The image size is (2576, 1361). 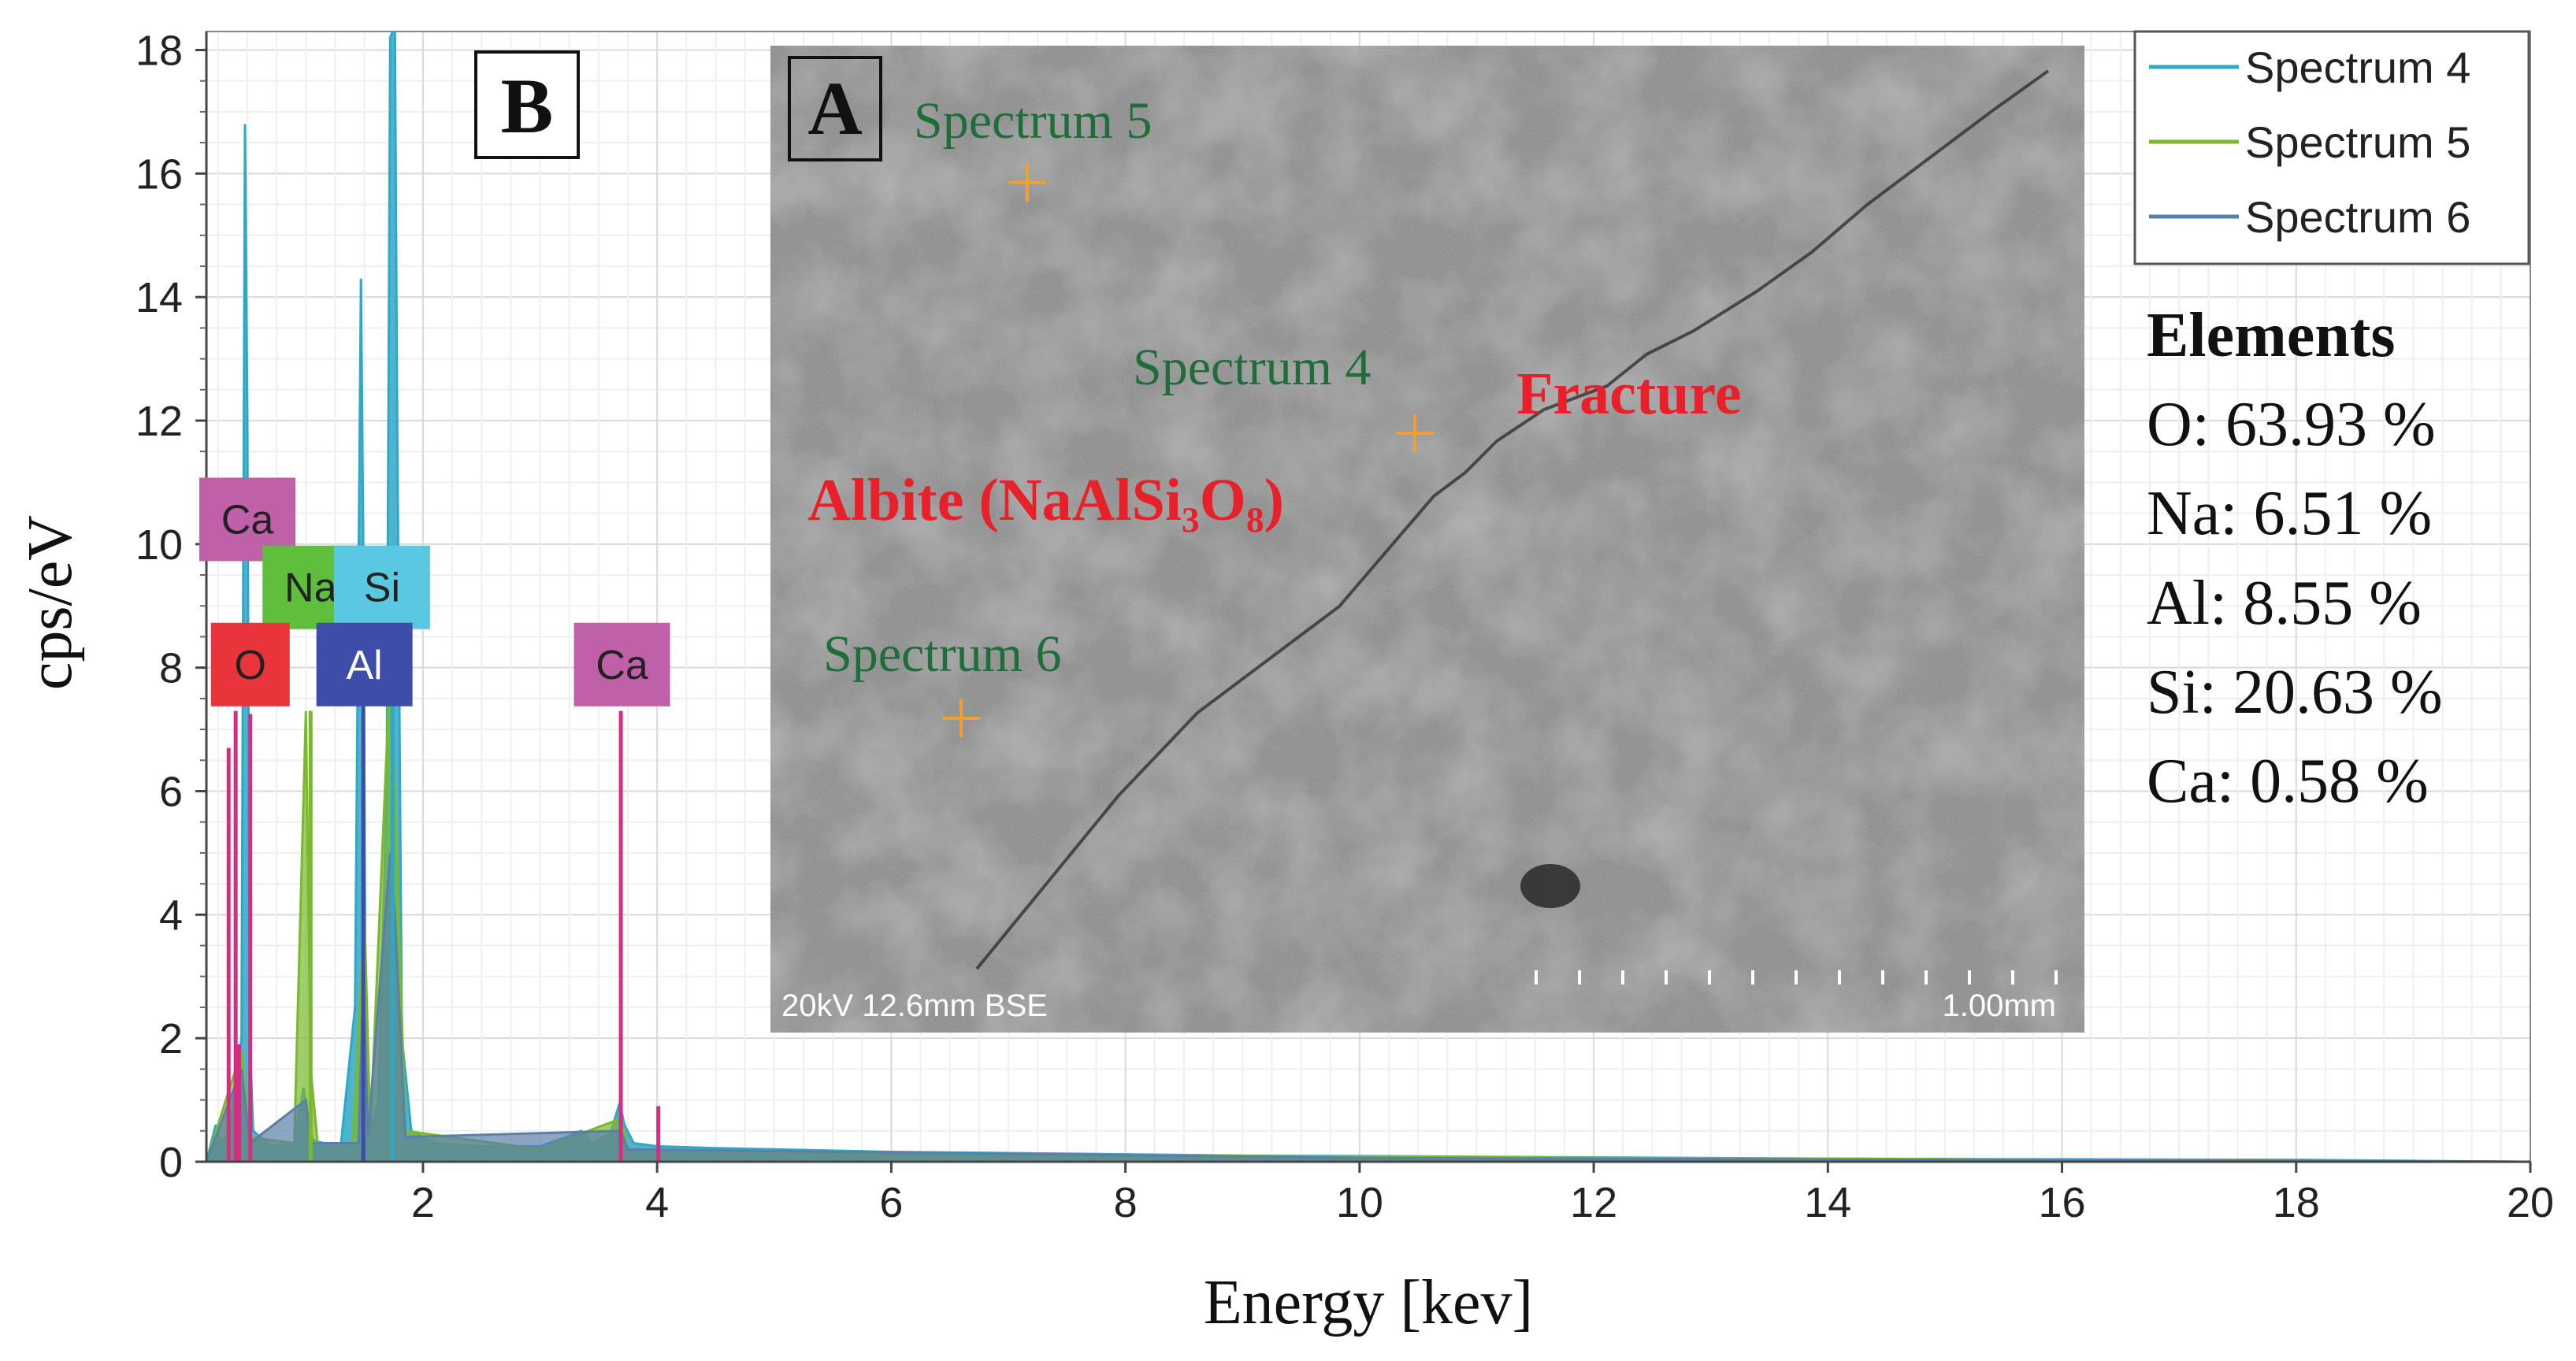 What do you see at coordinates (1550, 886) in the screenshot?
I see `dark-pore` at bounding box center [1550, 886].